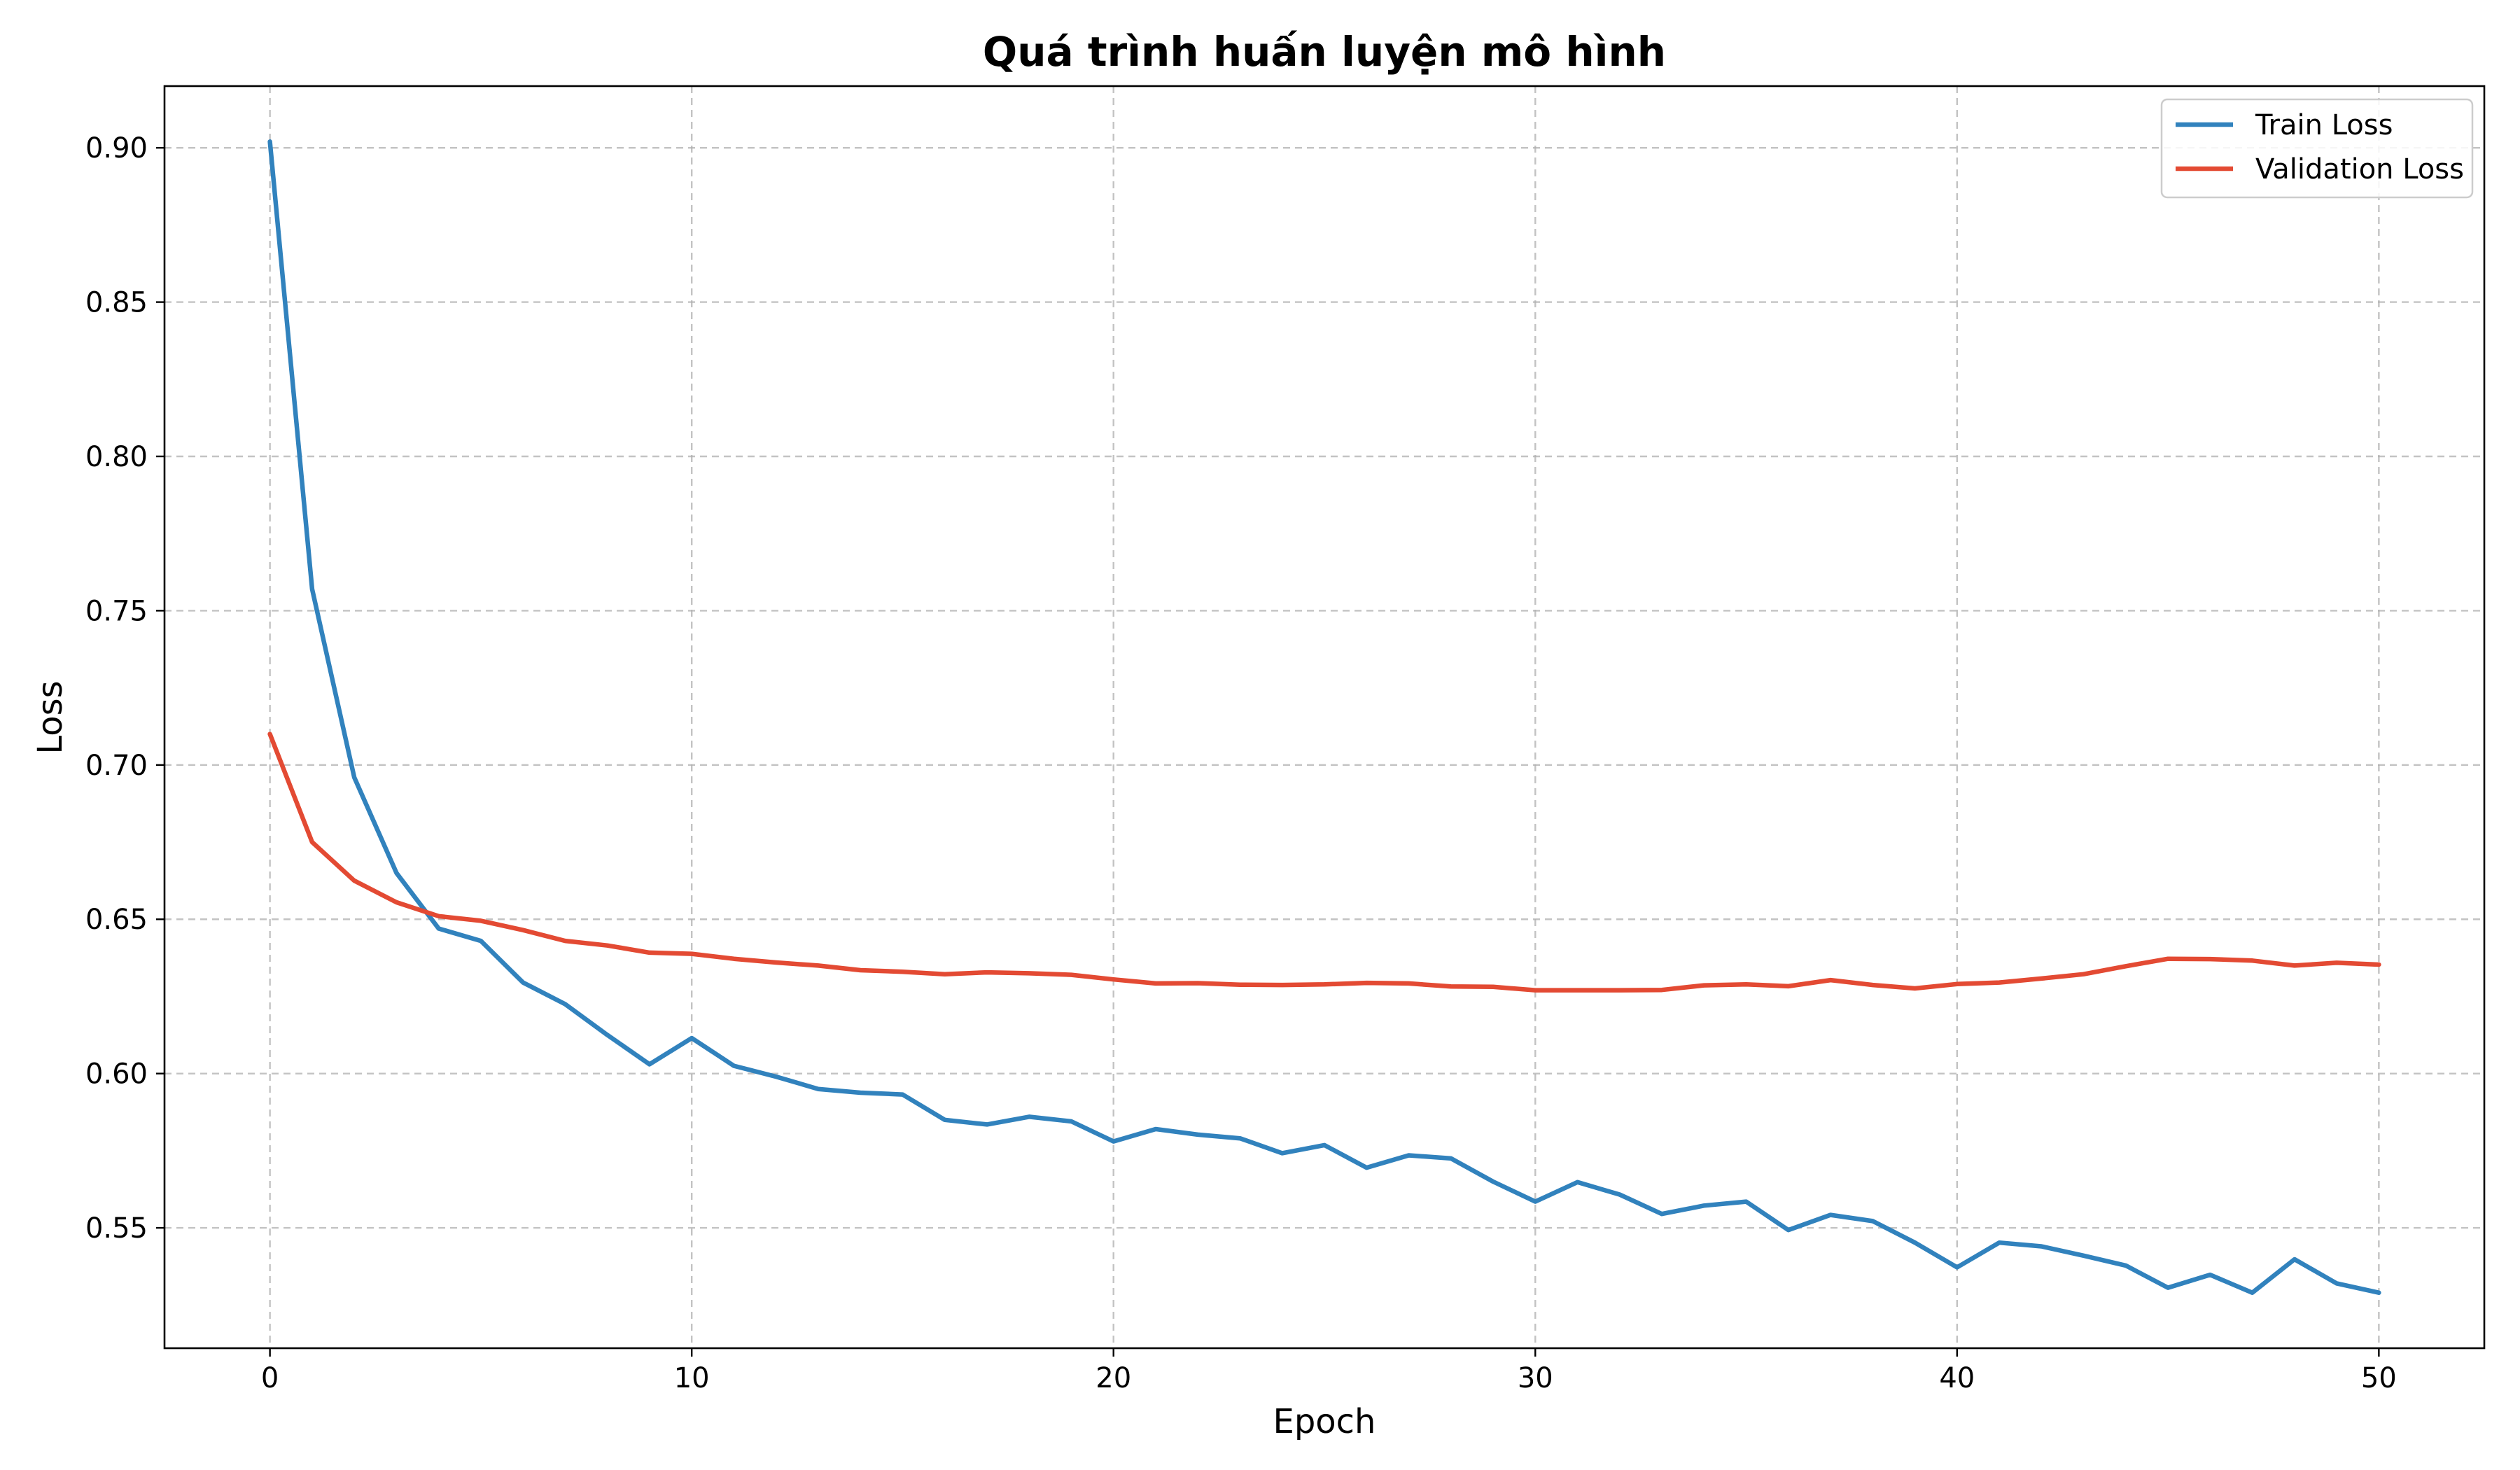 Image resolution: width=2520 pixels, height=1470 pixels. I want to click on y-tick-label: 0.60, so click(116, 1074).